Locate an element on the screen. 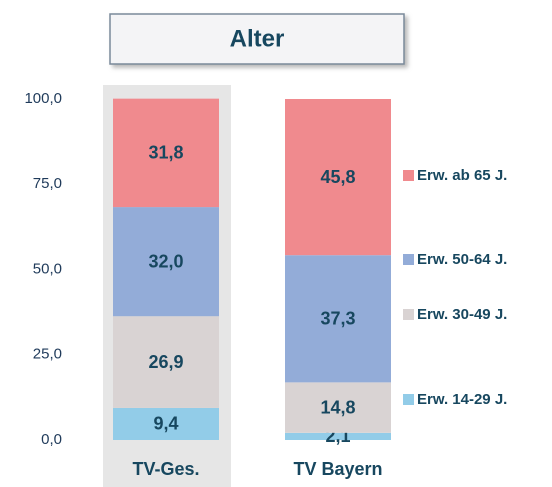 This screenshot has width=552, height=487. chart-title: Alter is located at coordinates (257, 38).